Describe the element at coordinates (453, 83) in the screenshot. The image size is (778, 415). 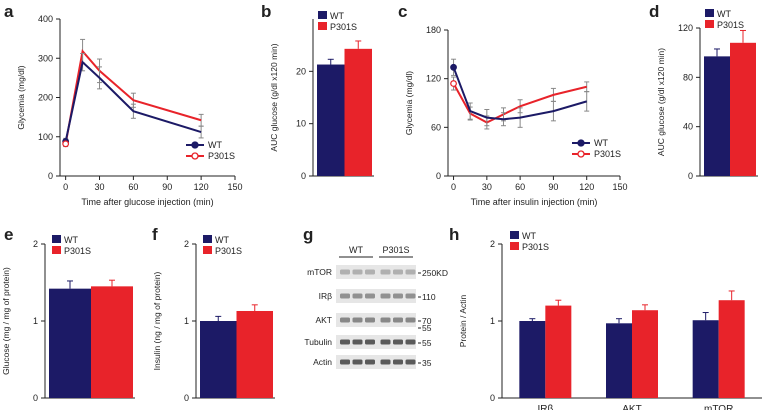
I see `data-point` at that location.